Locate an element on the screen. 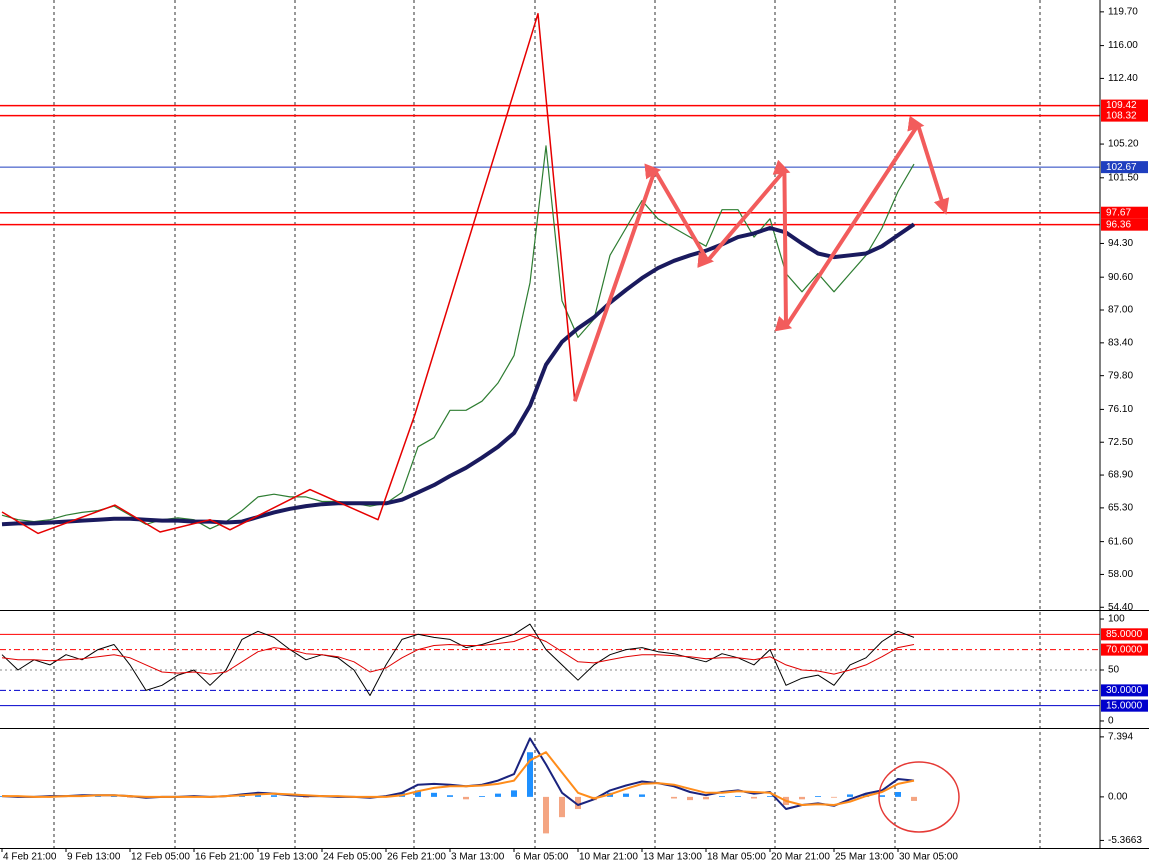 The image size is (1149, 865). y-tick-label: 112.40 is located at coordinates (1123, 78).